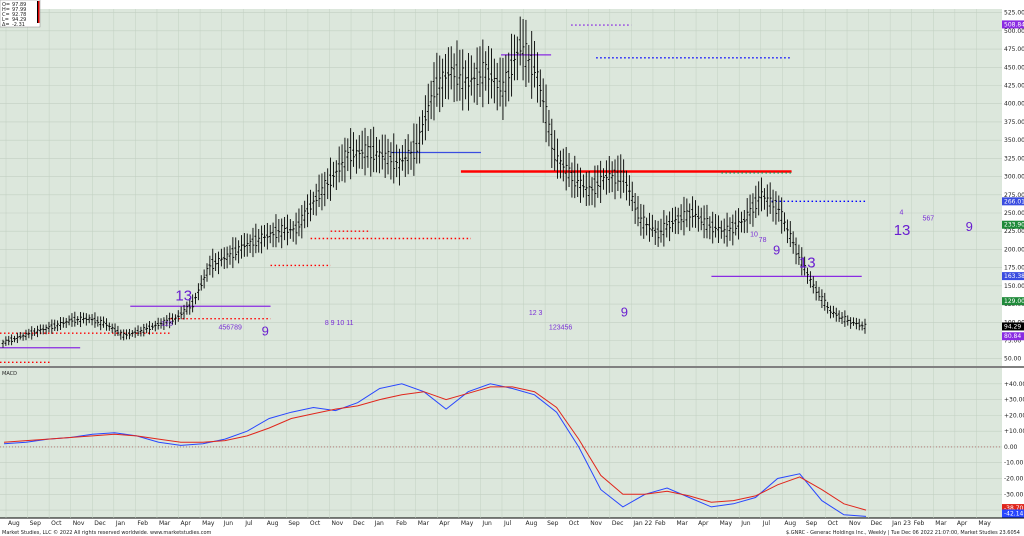  Describe the element at coordinates (1014, 400) in the screenshot. I see `macd-tick-label: +30.00` at that location.